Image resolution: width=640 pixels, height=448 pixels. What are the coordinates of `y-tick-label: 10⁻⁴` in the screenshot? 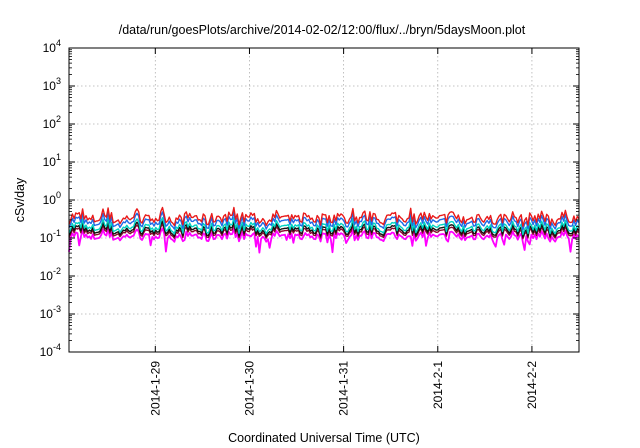 It's located at (50, 350).